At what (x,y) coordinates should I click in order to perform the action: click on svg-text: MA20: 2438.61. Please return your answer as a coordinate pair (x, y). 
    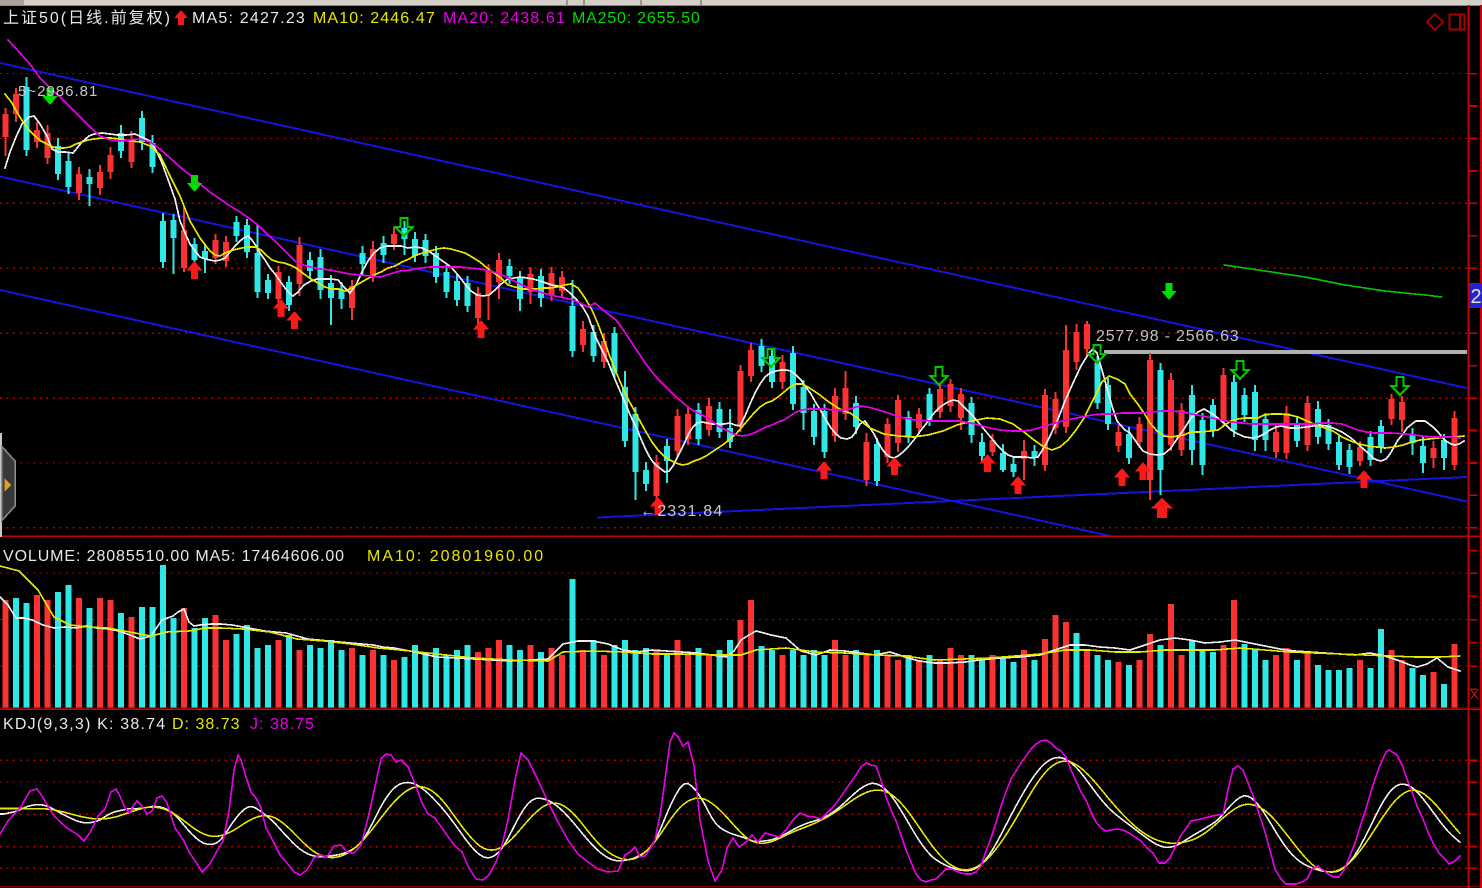
    Looking at the image, I should click on (504, 18).